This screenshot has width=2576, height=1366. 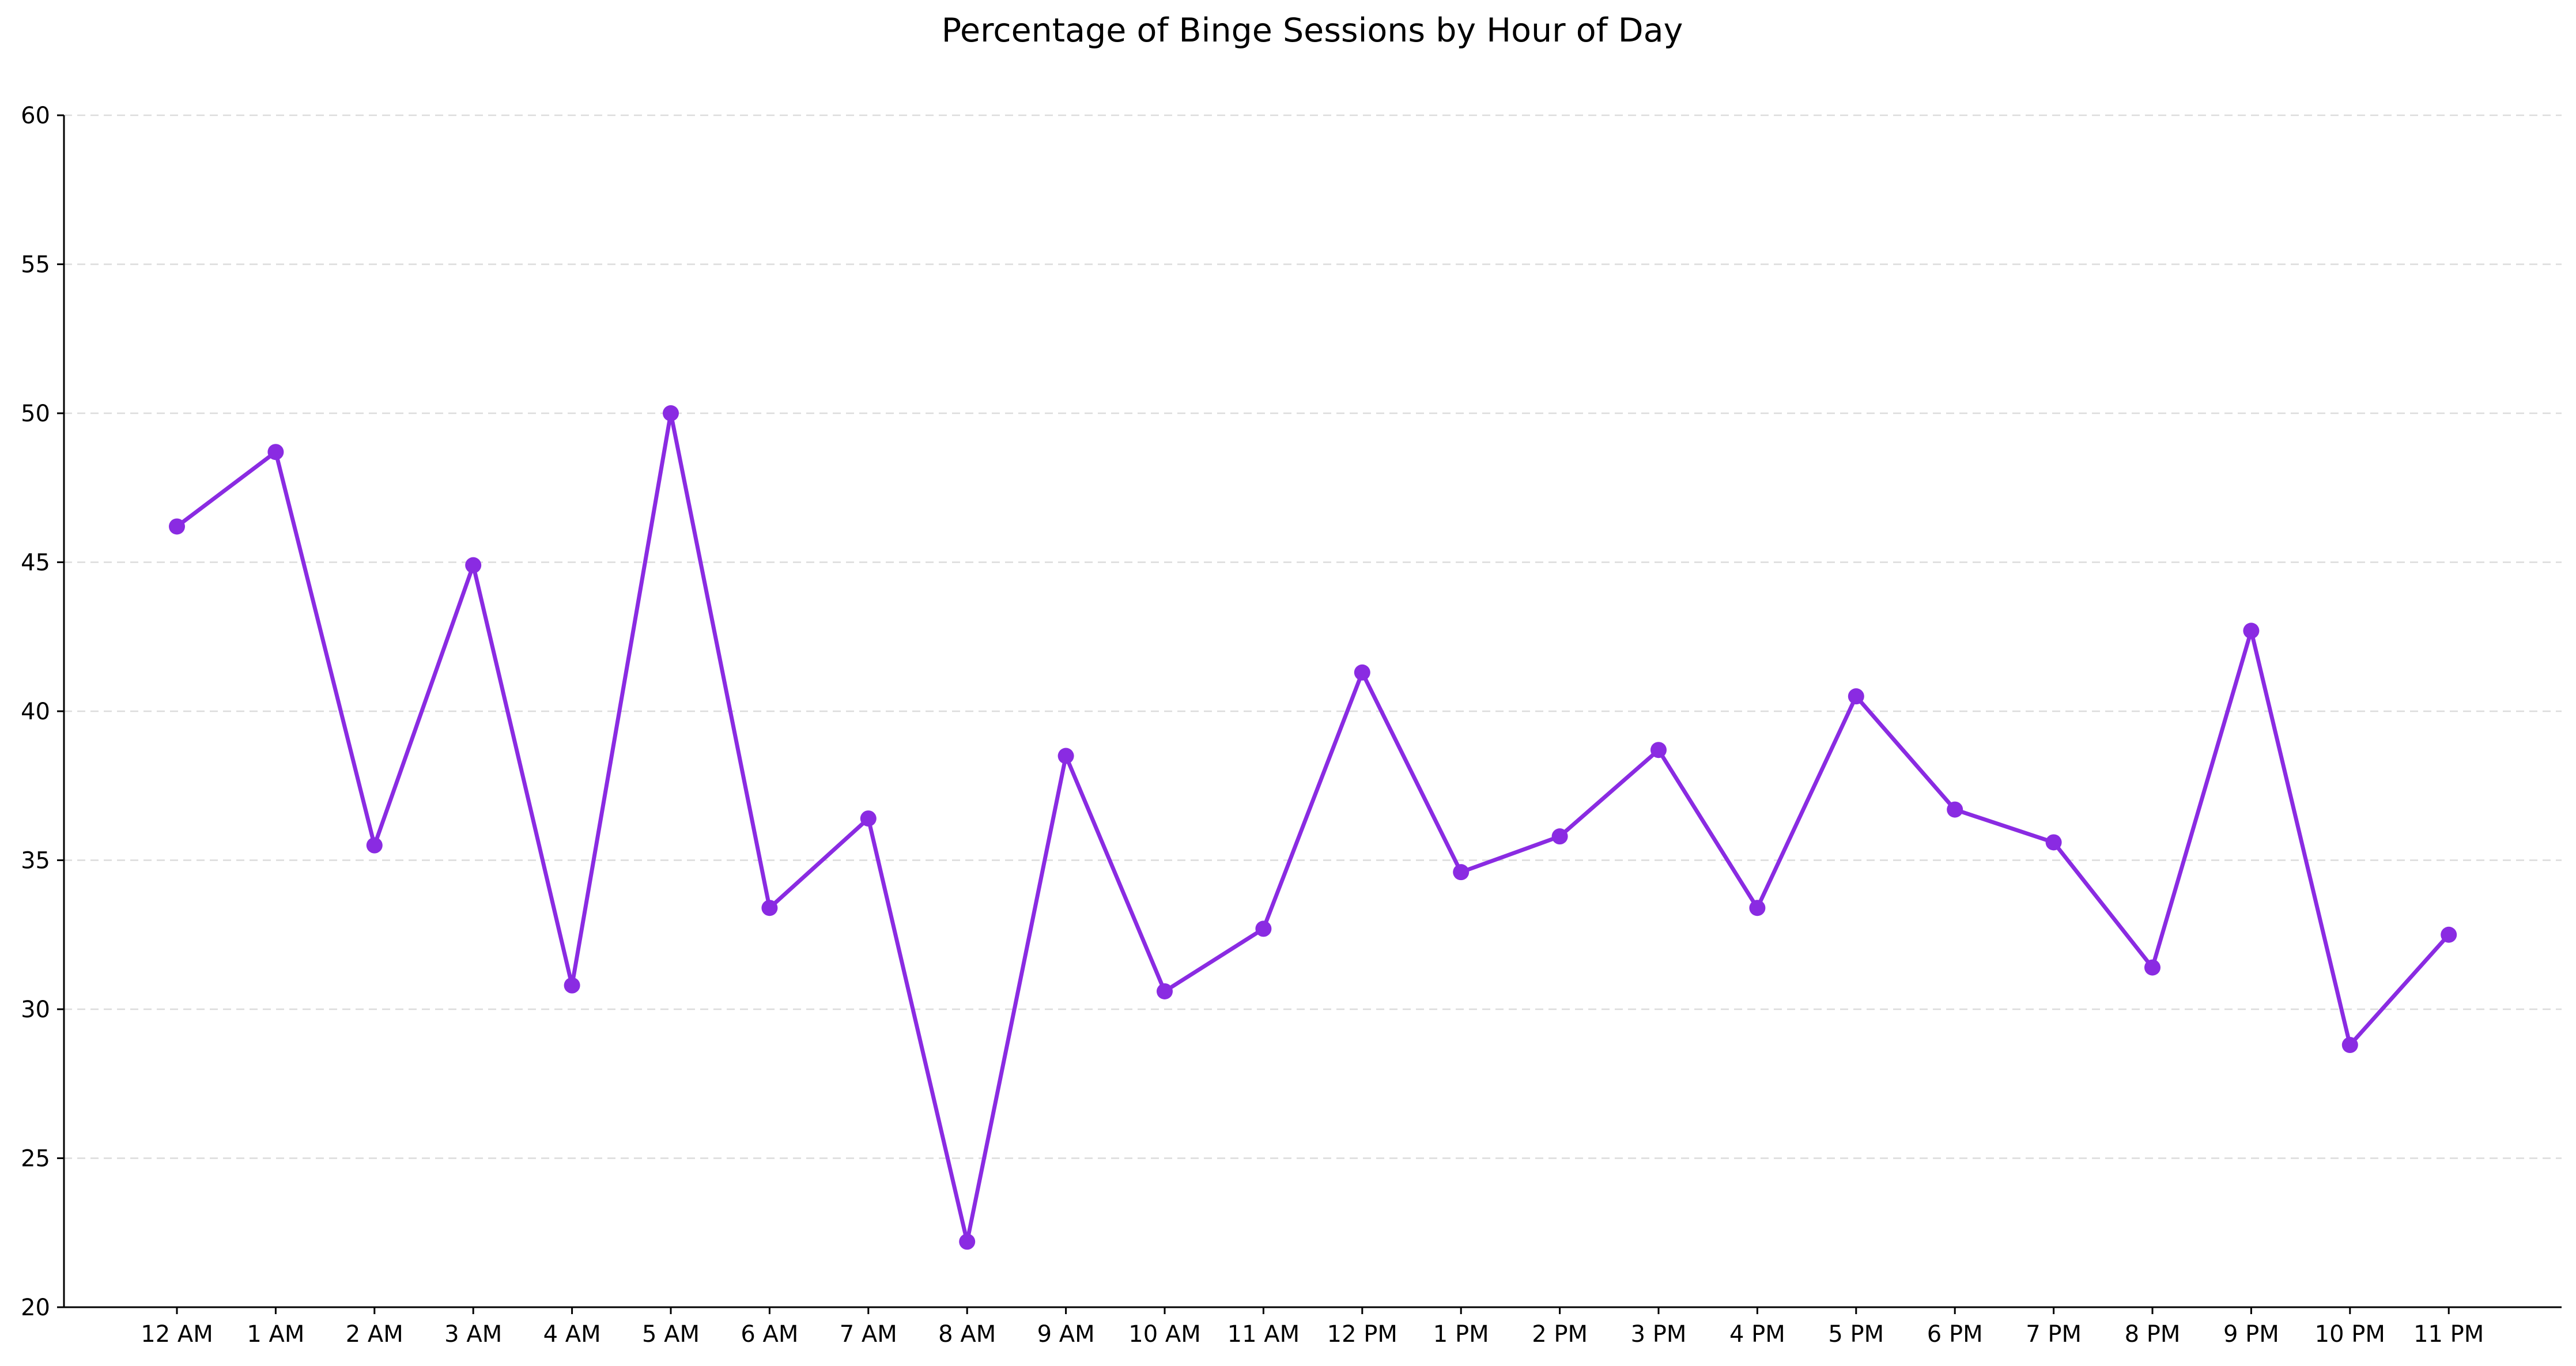 I want to click on x-tick-label: 11 AM, so click(x=1264, y=1334).